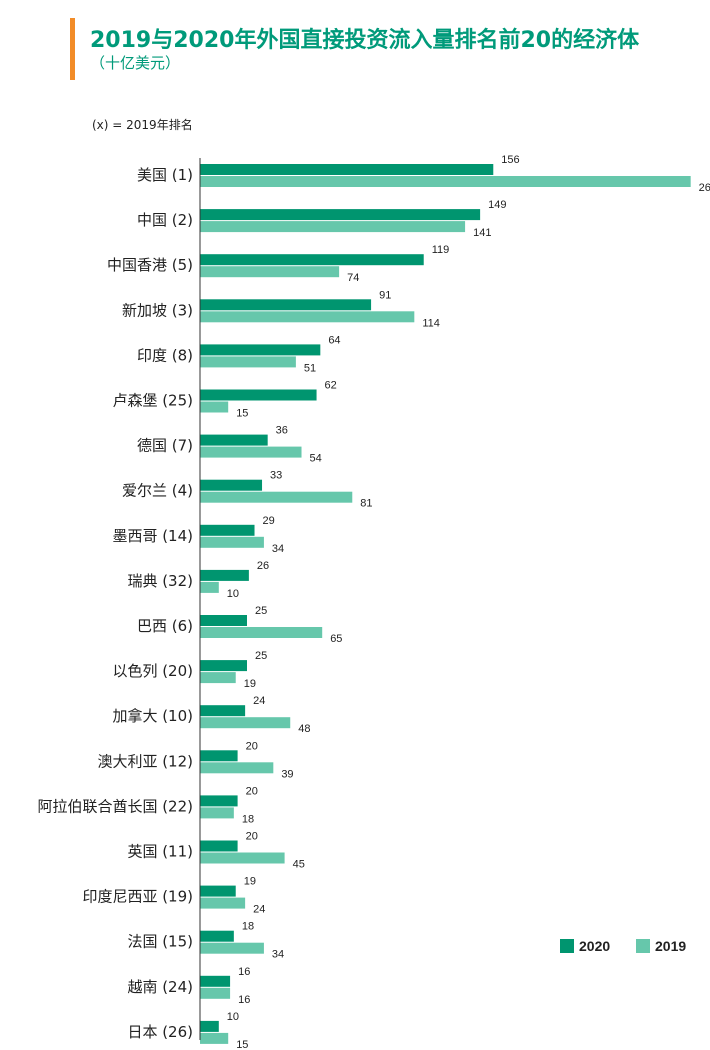  Describe the element at coordinates (160, 852) in the screenshot. I see `category-label: 英国 (11)` at that location.